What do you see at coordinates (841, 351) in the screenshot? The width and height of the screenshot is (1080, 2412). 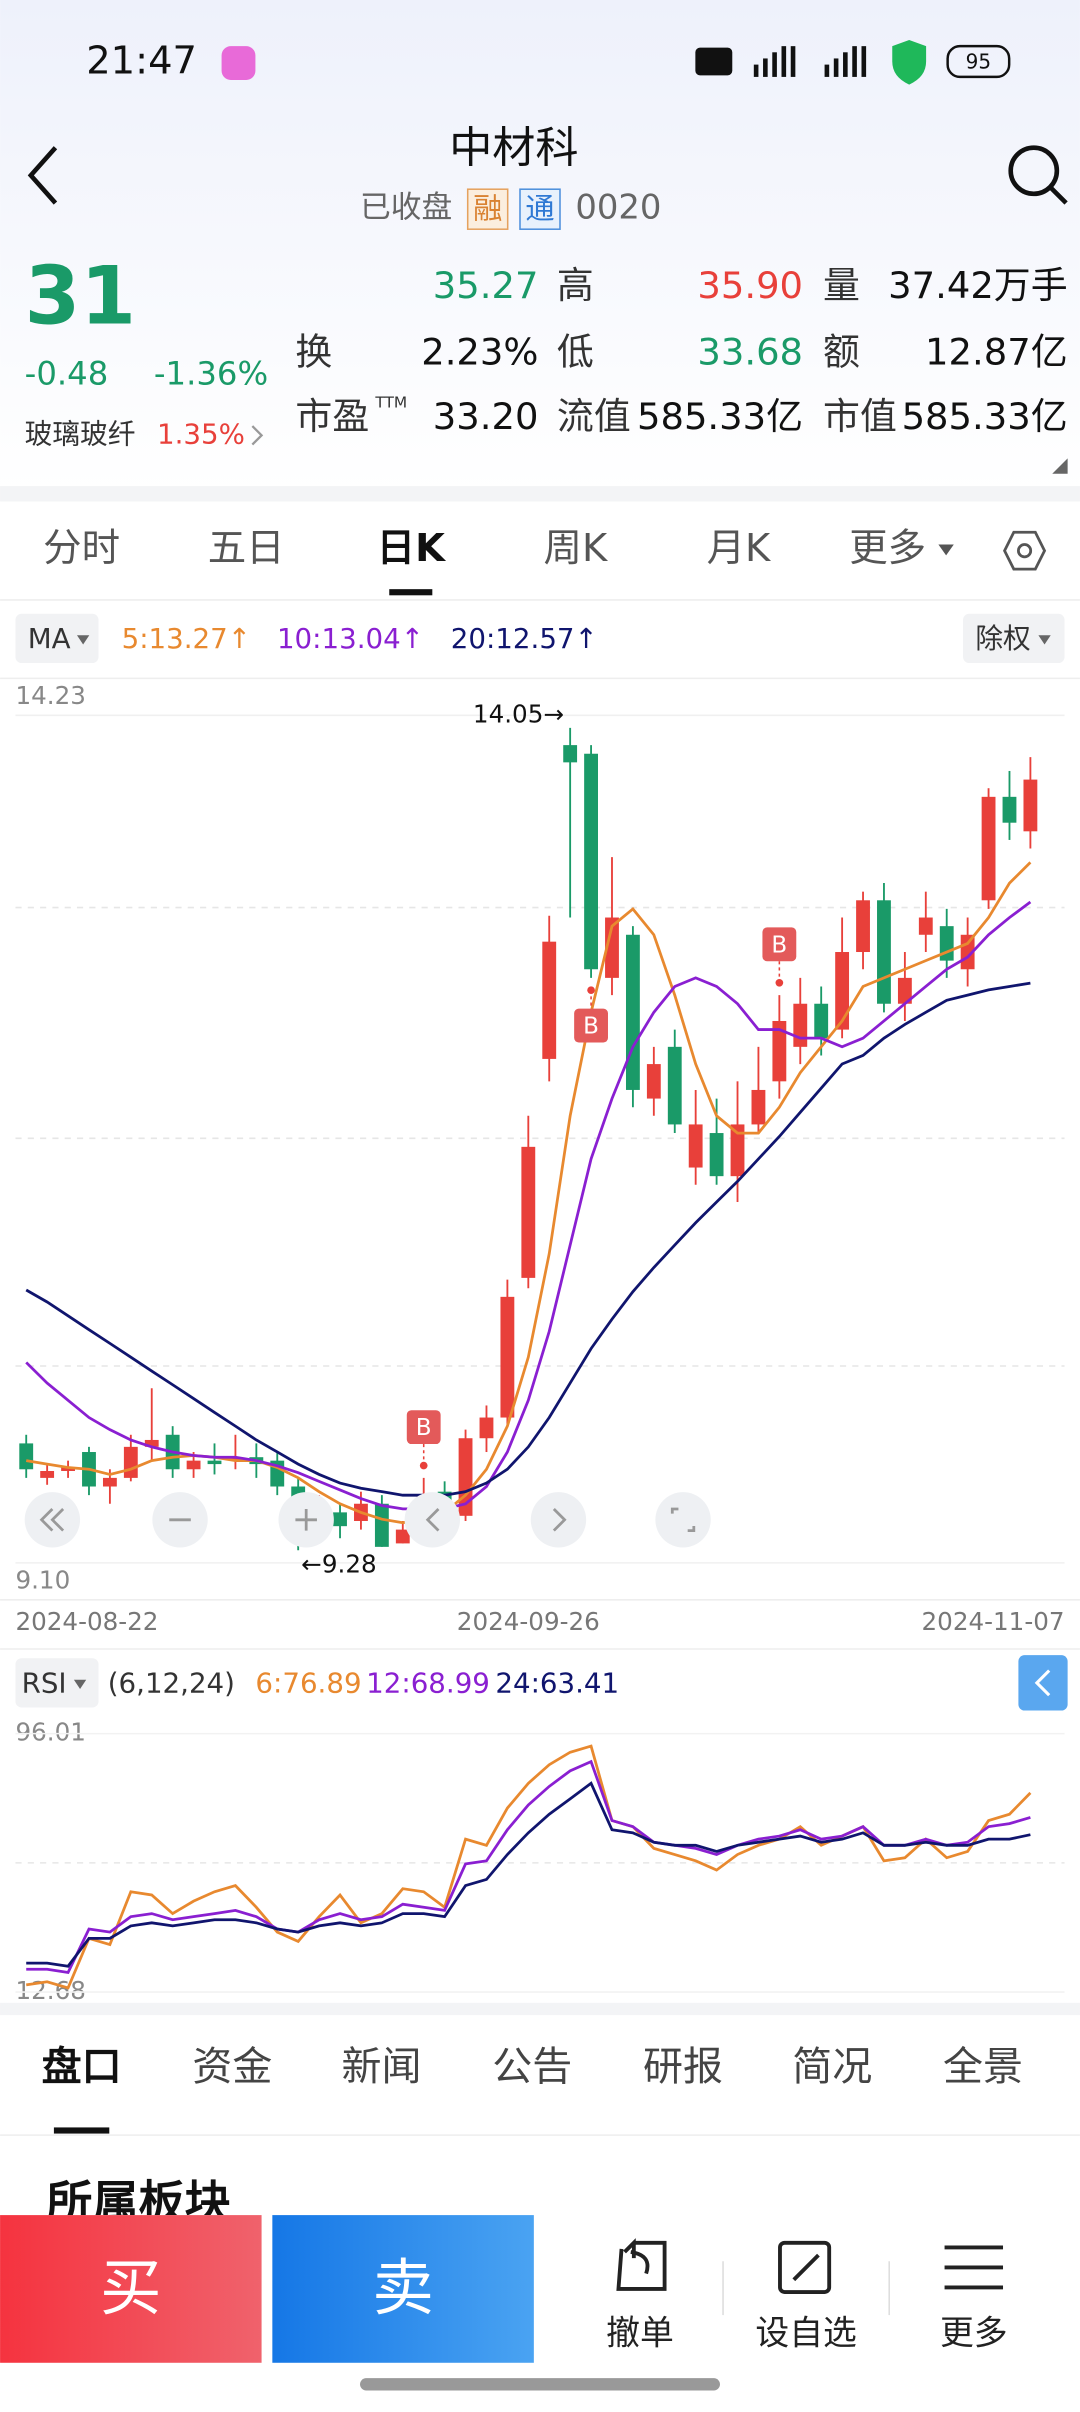 I see `stat-label: 额` at bounding box center [841, 351].